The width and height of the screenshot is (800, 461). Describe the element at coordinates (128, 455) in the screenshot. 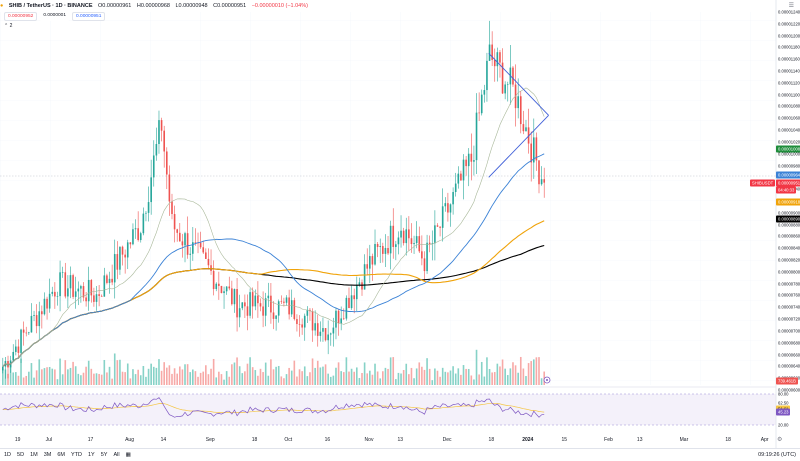

I see `calendar-icon: ▦` at that location.